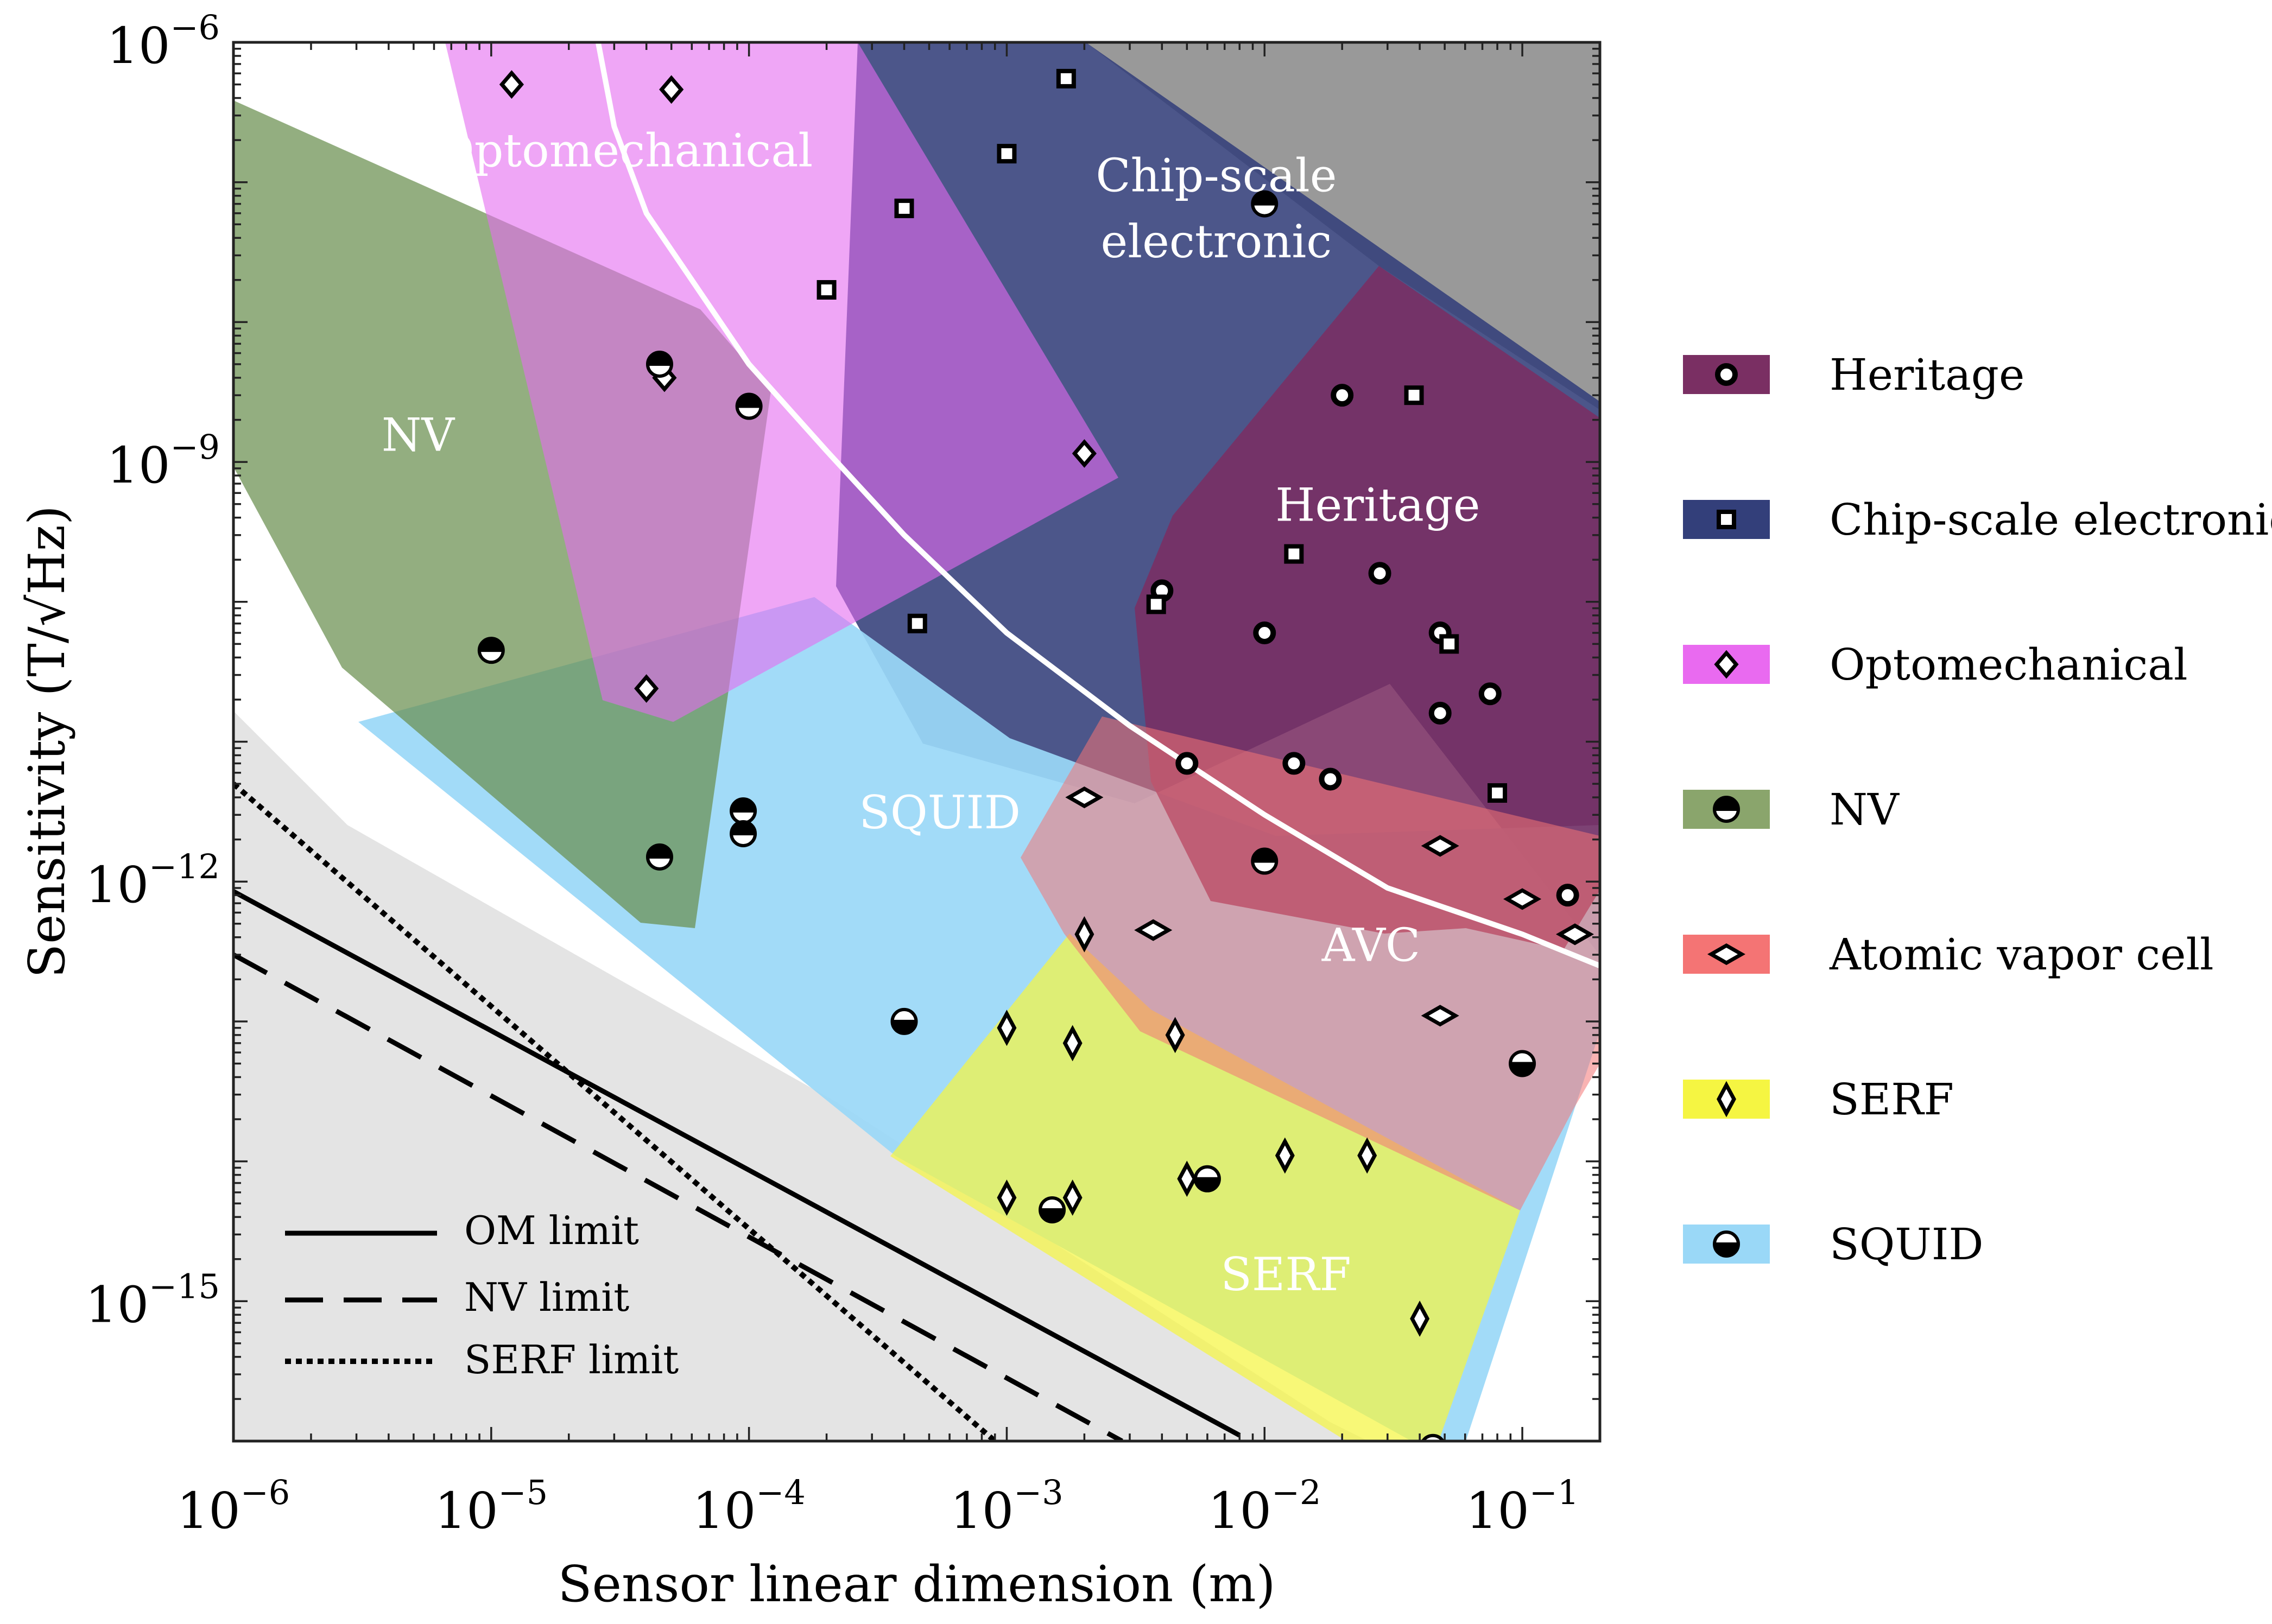 The width and height of the screenshot is (2272, 1624). I want to click on legend-label: Atomic vapor cell, so click(2022, 954).